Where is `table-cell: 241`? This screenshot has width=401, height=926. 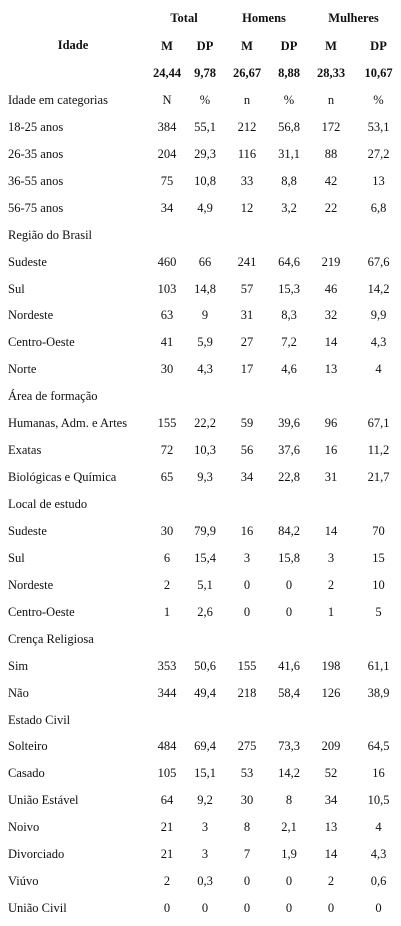 table-cell: 241 is located at coordinates (247, 261).